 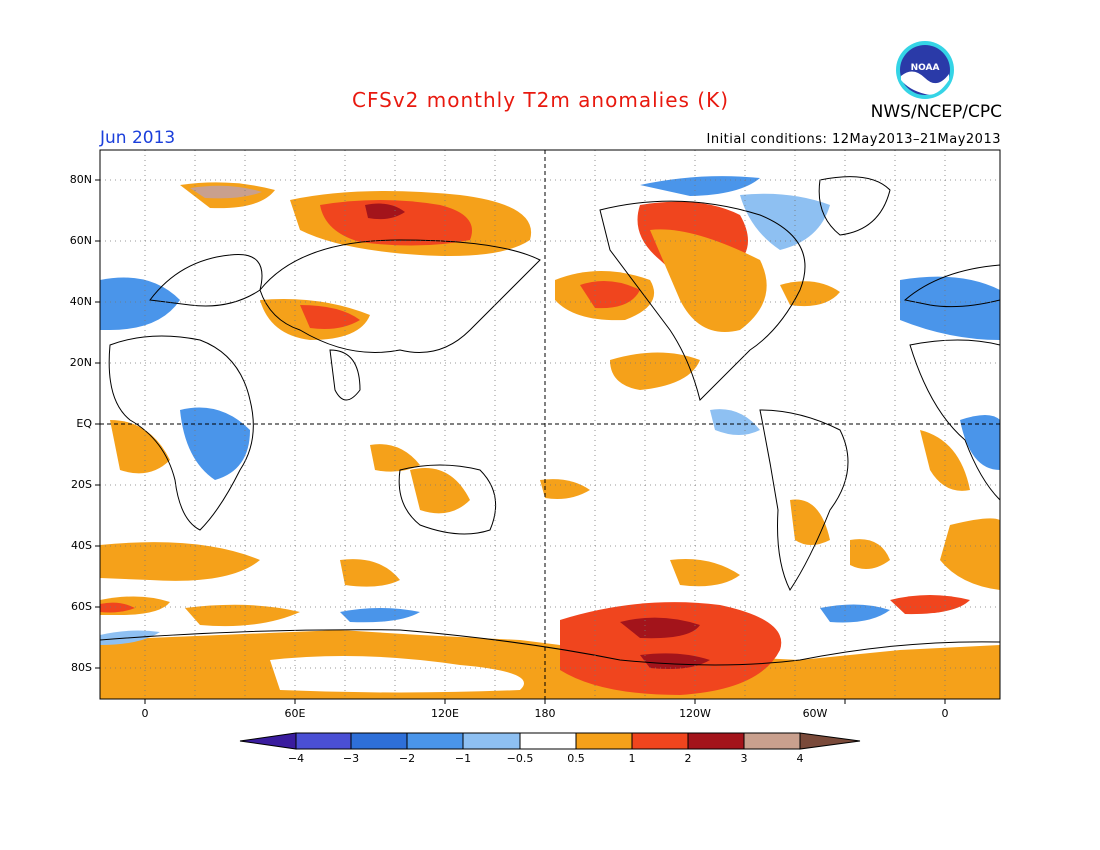 I want to click on lat-label: 20N, so click(x=80, y=362).